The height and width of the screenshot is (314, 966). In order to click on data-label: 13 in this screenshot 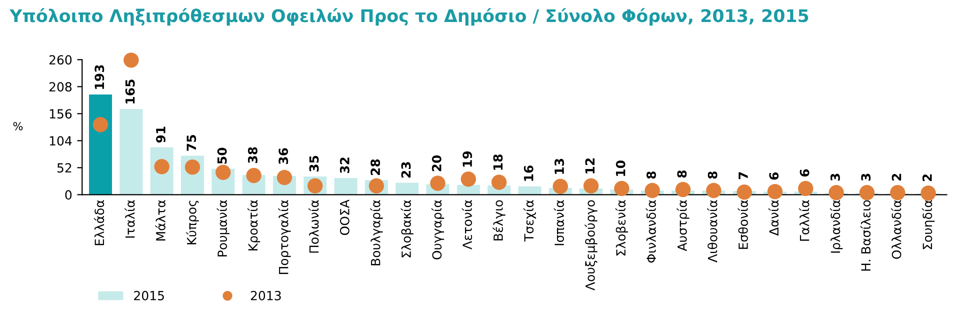, I will do `click(559, 166)`.